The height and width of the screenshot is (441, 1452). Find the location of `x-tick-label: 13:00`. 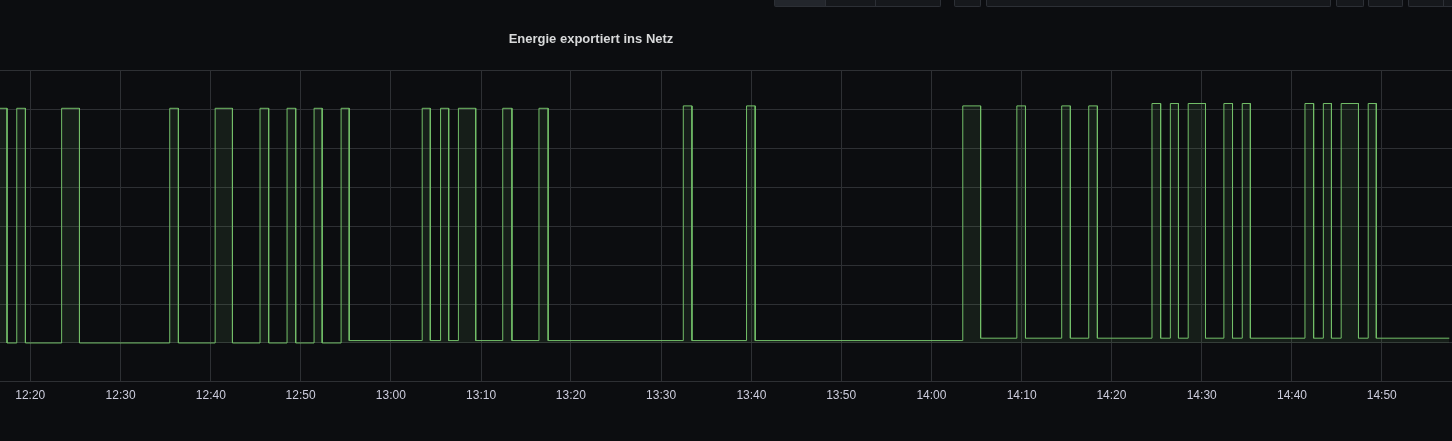

x-tick-label: 13:00 is located at coordinates (391, 395).